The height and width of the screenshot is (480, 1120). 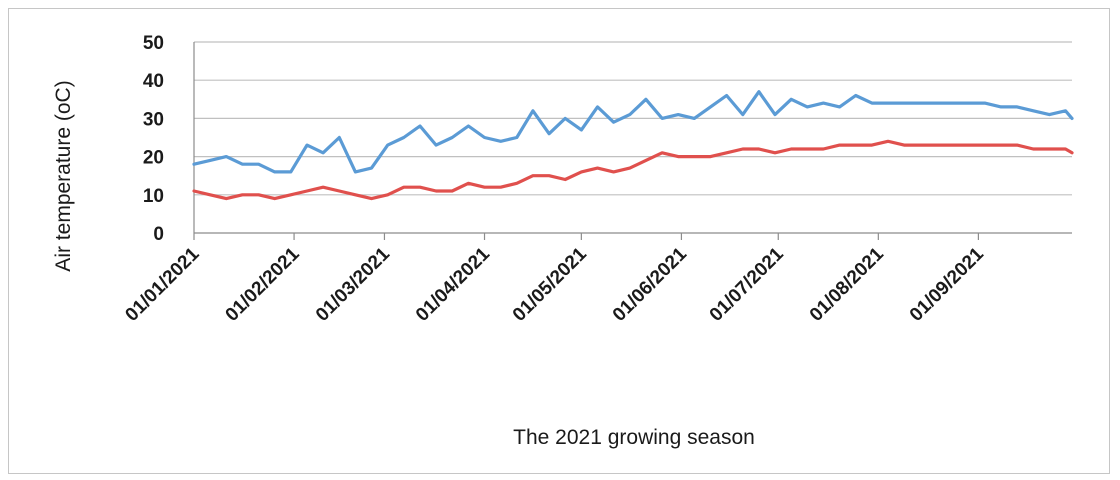 I want to click on x-tick-label: 01/05/2021, so click(x=550, y=284).